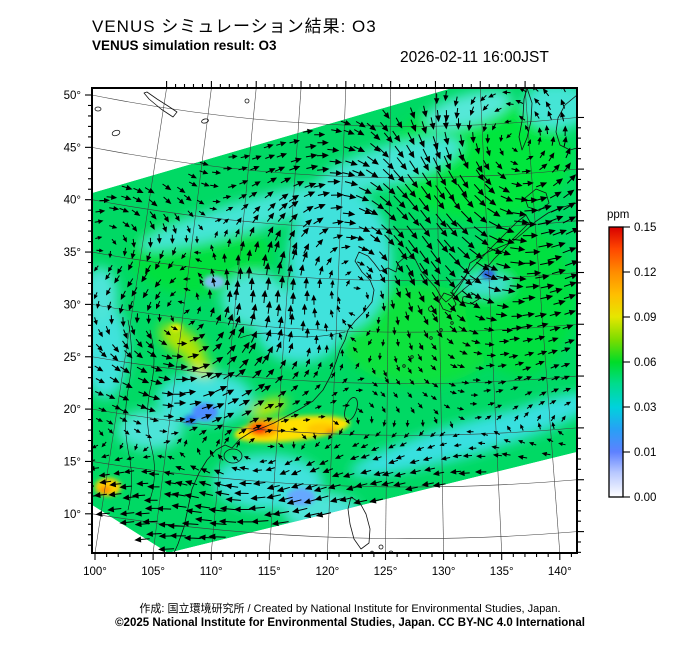  Describe the element at coordinates (631, 356) in the screenshot. I see `colorbar: ppm 0.15 0.12 0.09 0.06 0.03 0.01 0.00` at that location.